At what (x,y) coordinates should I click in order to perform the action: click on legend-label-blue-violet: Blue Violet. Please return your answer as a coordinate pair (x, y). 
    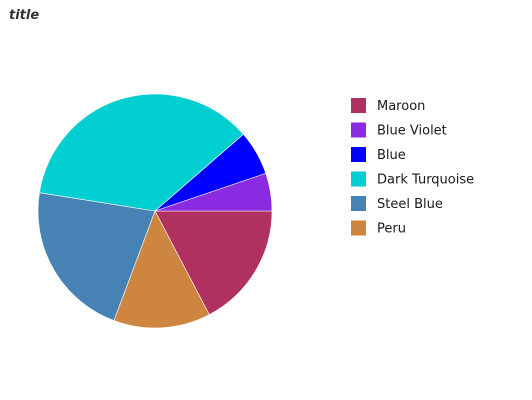
    Looking at the image, I should click on (412, 131).